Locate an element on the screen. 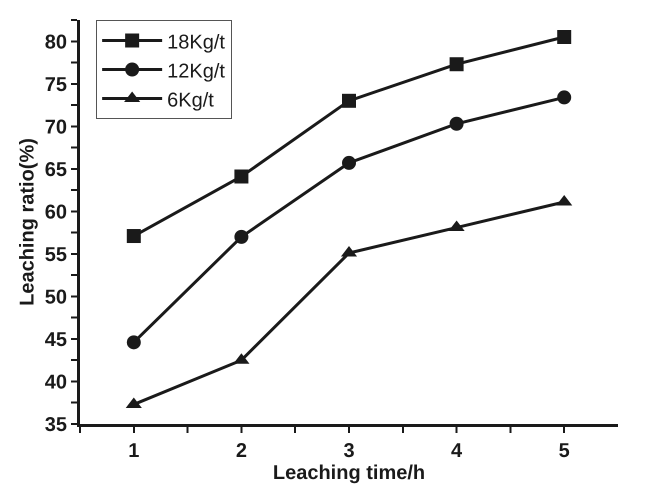 The width and height of the screenshot is (648, 492). y-tick-label: 40 is located at coordinates (55, 382).